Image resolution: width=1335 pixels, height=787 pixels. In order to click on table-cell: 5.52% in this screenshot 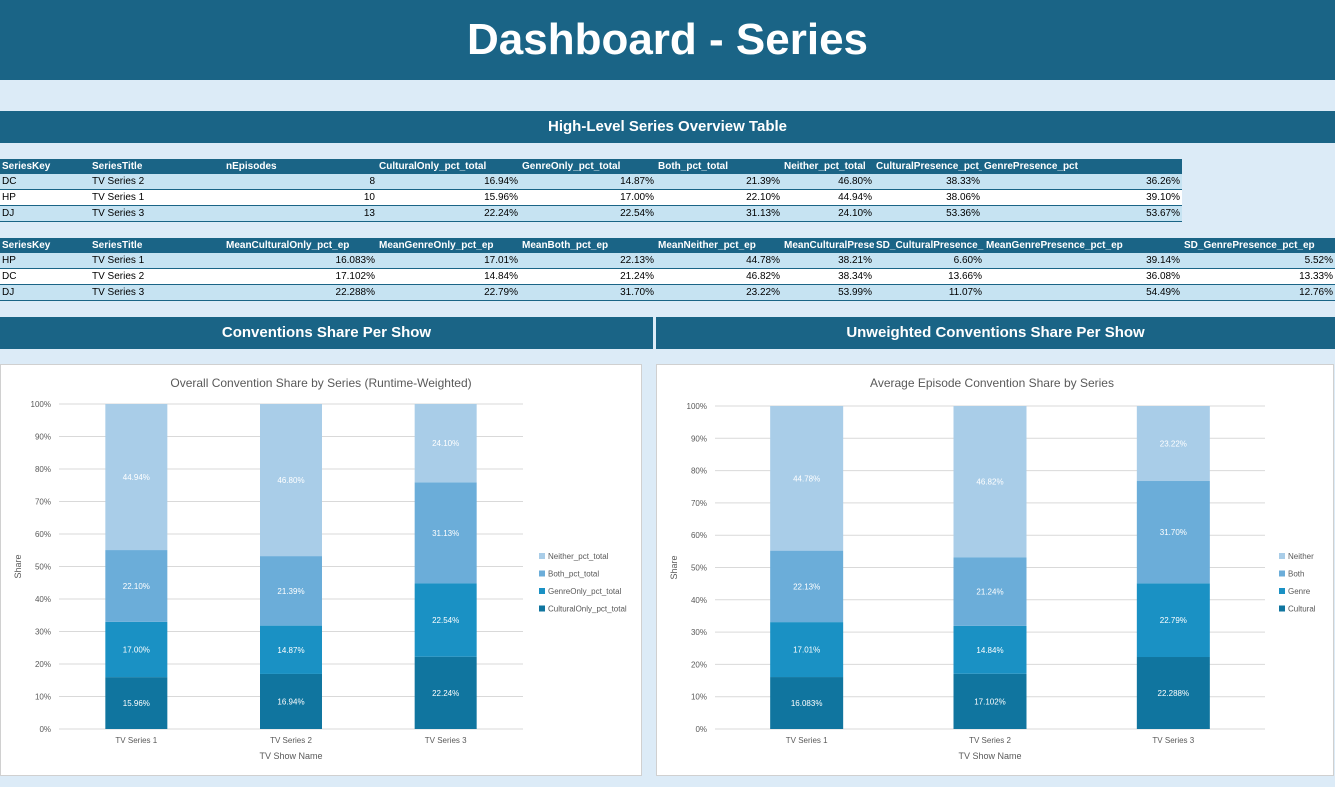, I will do `click(1258, 261)`.